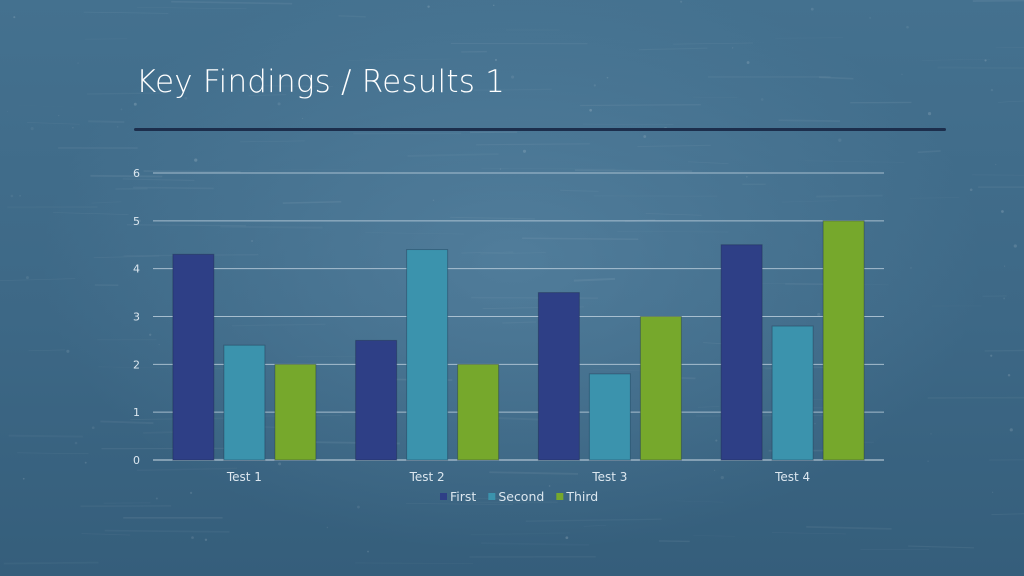 The height and width of the screenshot is (576, 1024). I want to click on legend-label-first: First, so click(463, 496).